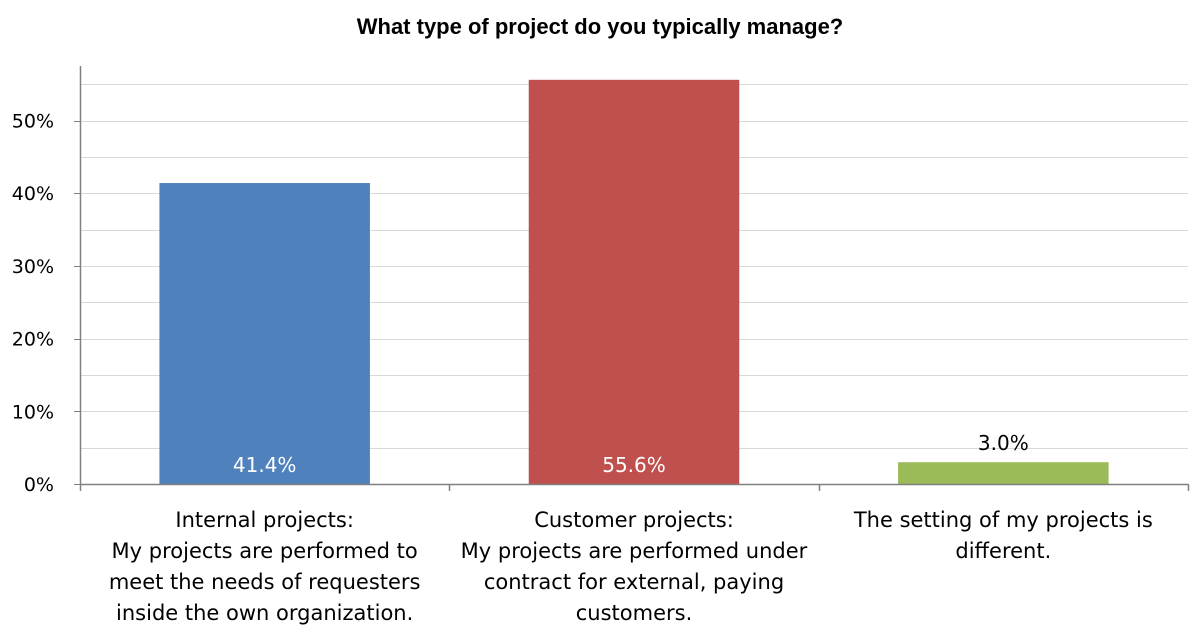 This screenshot has height=640, width=1200. I want to click on y-tick-label: 20%, so click(33, 340).